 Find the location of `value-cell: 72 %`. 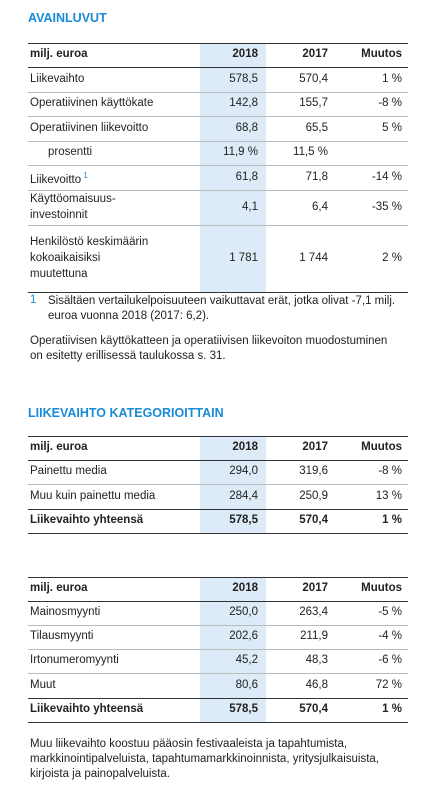

value-cell: 72 % is located at coordinates (388, 684).